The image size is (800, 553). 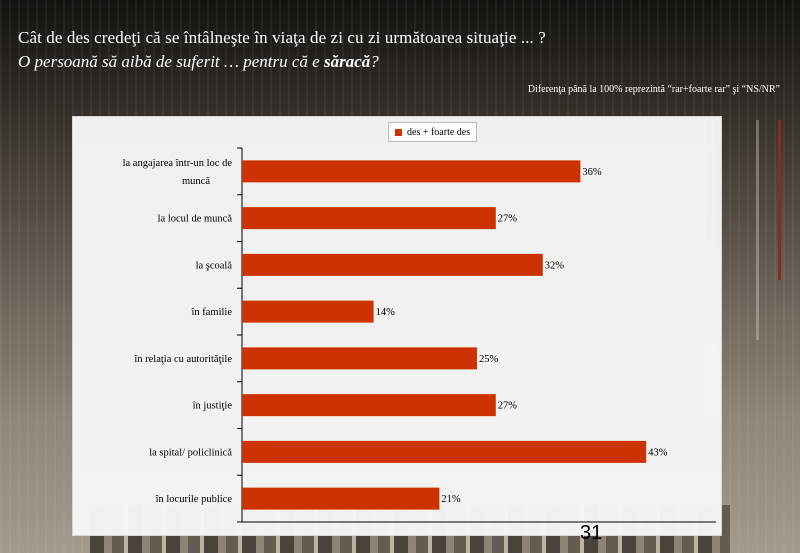 What do you see at coordinates (374, 61) in the screenshot?
I see `slide-title-situation-end: ?` at bounding box center [374, 61].